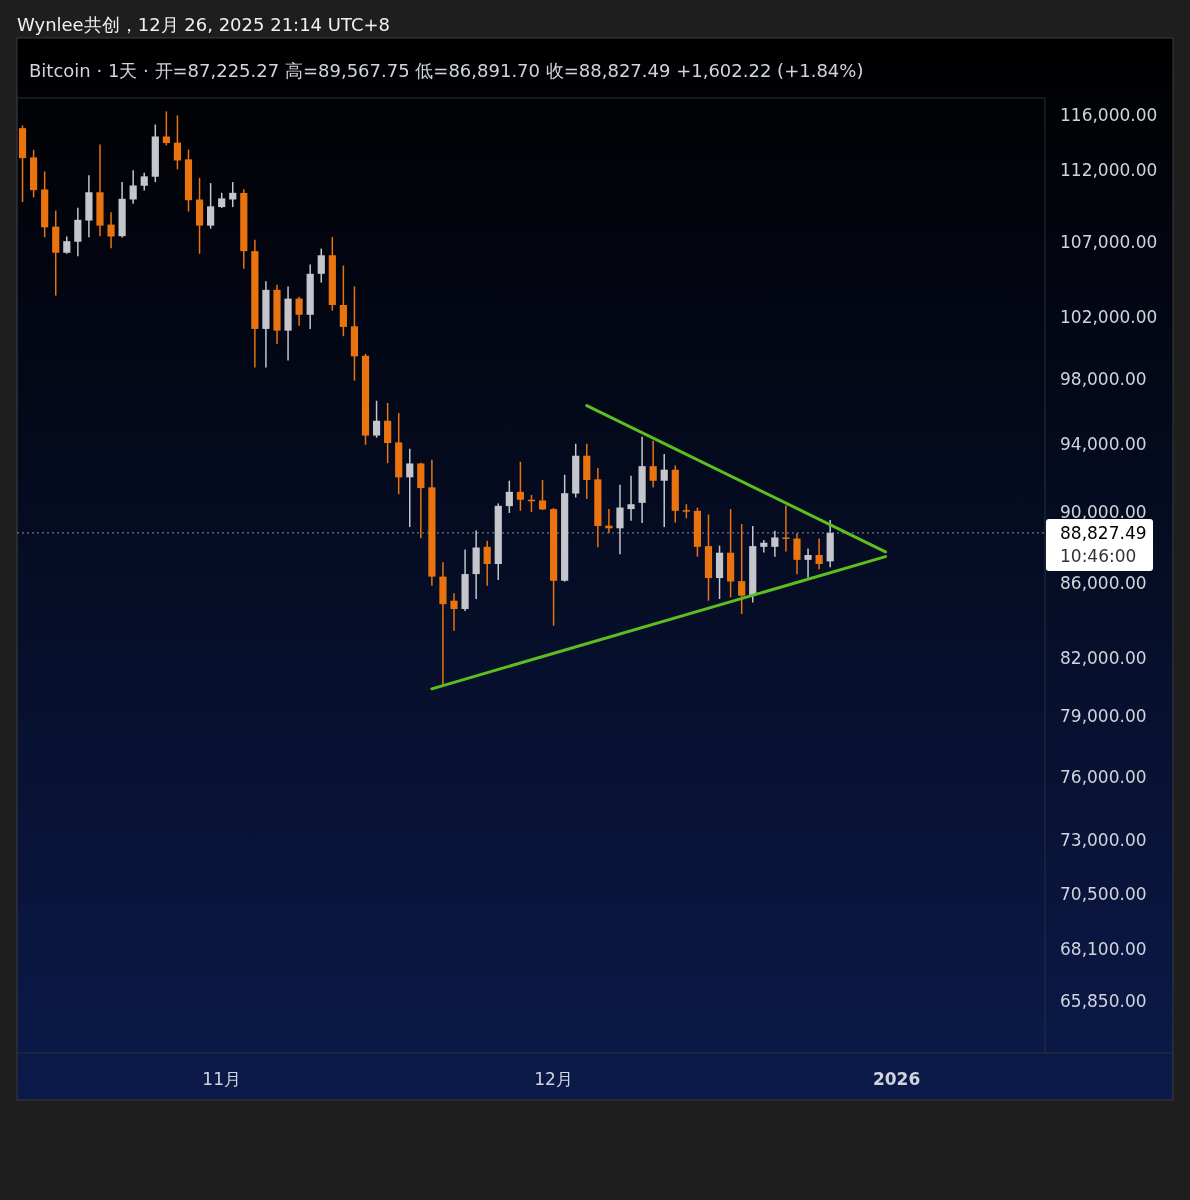 The width and height of the screenshot is (1190, 1200). Describe the element at coordinates (896, 1079) in the screenshot. I see `x-tick-label: 2026` at that location.